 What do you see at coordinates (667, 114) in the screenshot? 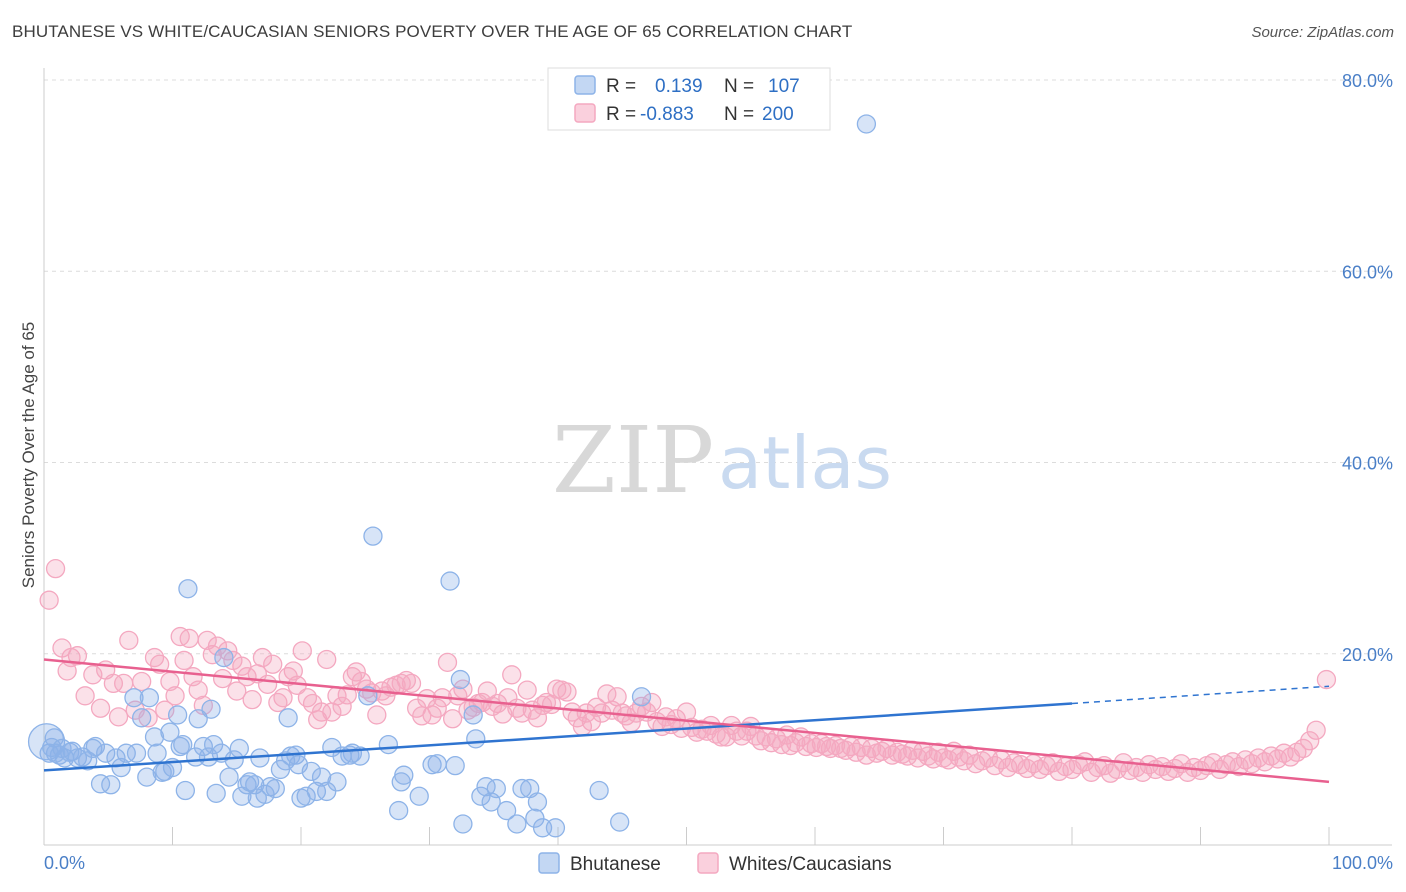
I see `legend-r-whites: -0.883` at bounding box center [667, 114].